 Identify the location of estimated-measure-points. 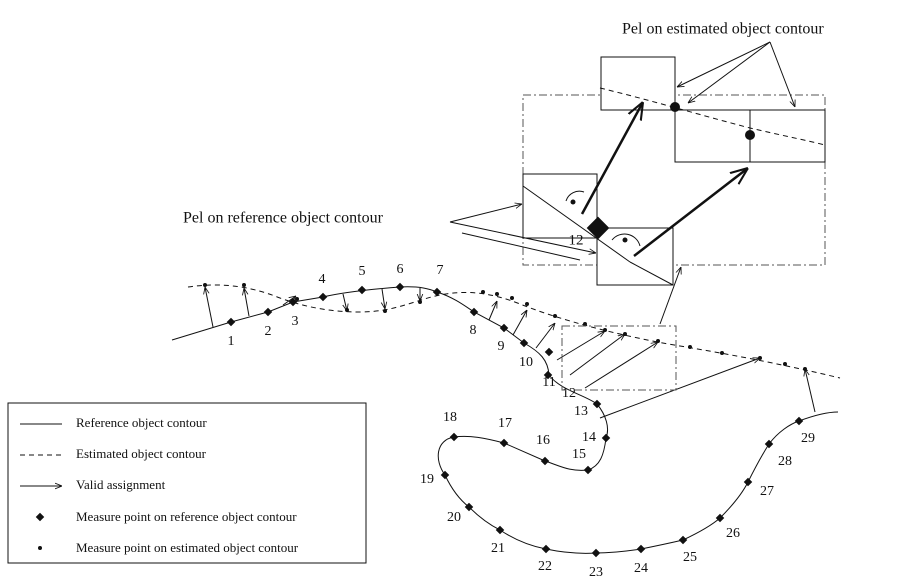
(505, 327).